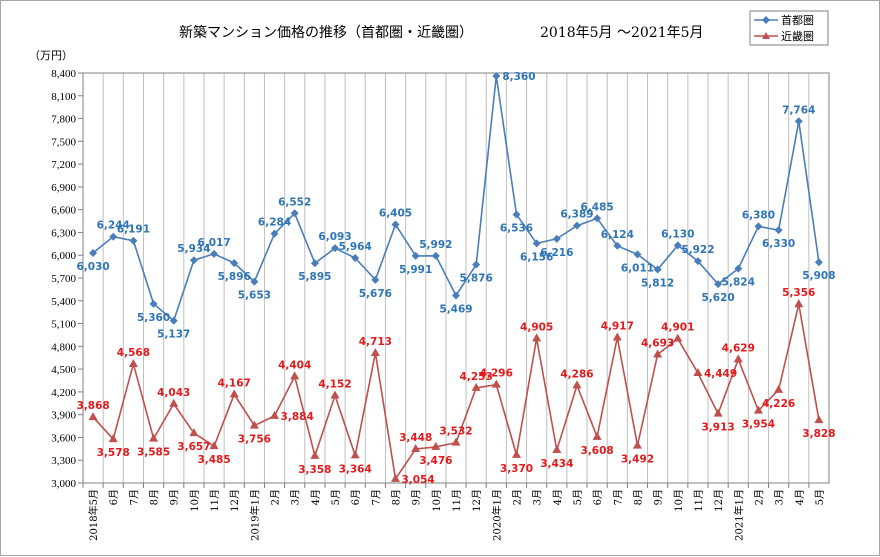  Describe the element at coordinates (576, 374) in the screenshot. I see `data-label-kinki: 4,286` at that location.